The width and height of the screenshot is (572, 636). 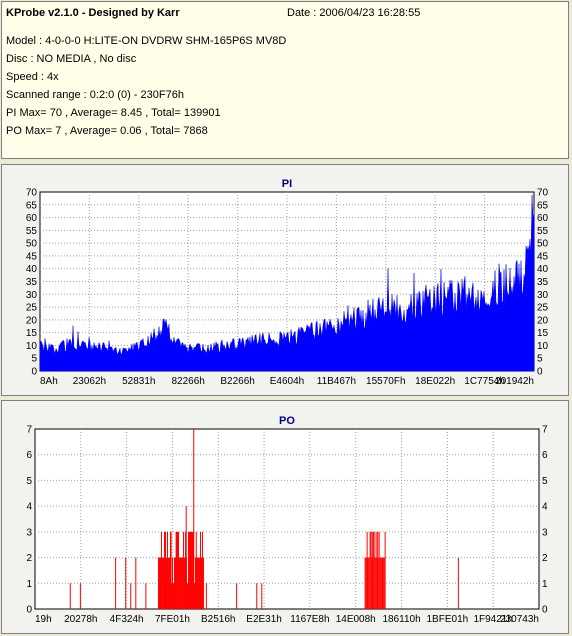 I want to click on x-tick-label: 1167E8h, so click(x=309, y=619).